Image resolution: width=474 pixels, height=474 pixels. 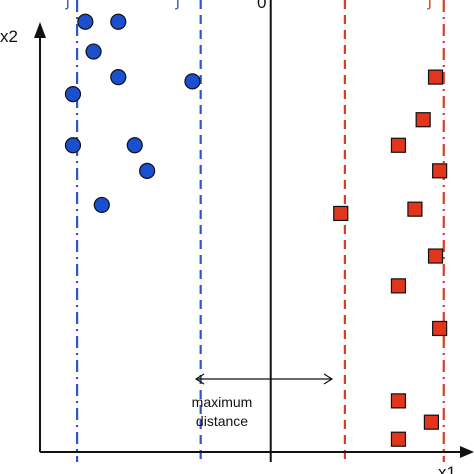 I want to click on x-axis-label: x1, so click(x=447, y=468).